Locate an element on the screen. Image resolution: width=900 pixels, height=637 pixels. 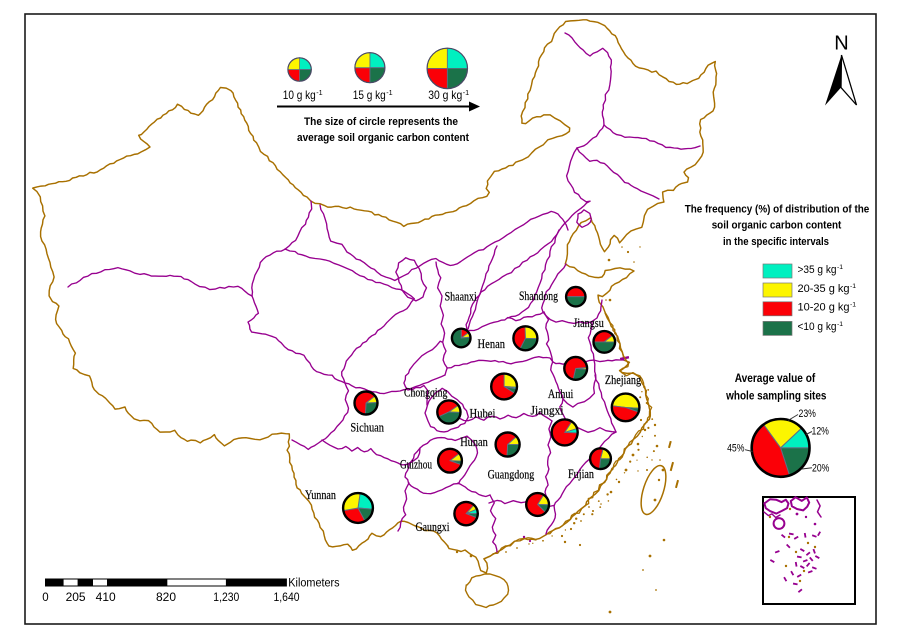
svg-text: whole sampling sites is located at coordinates (775, 395).